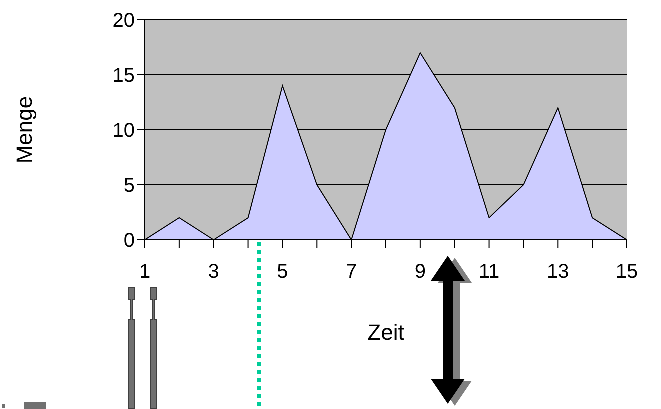 This screenshot has width=661, height=409. What do you see at coordinates (129, 241) in the screenshot?
I see `y-tick-label: 0` at bounding box center [129, 241].